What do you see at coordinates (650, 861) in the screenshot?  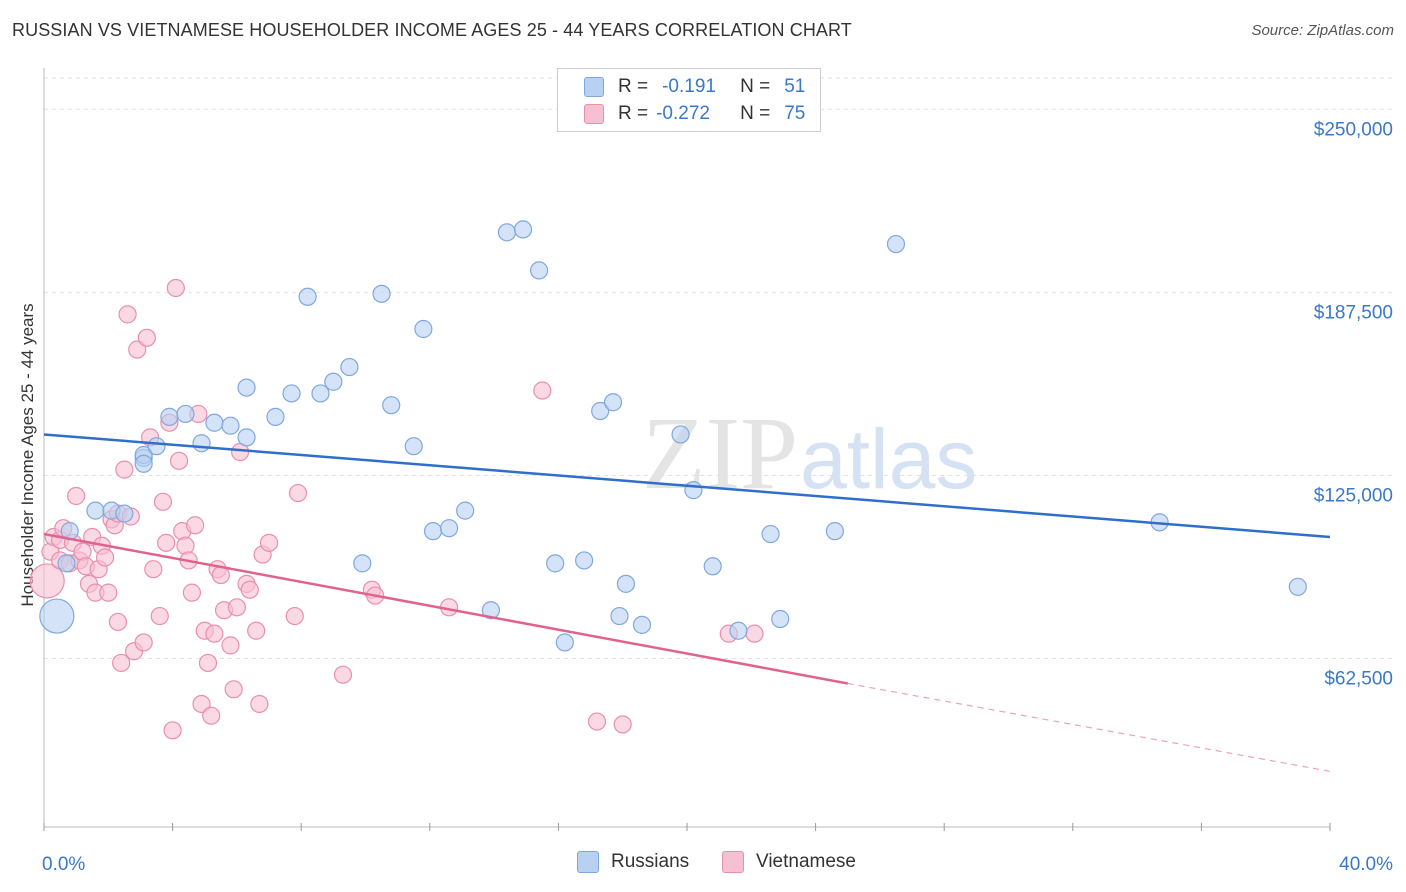 I see `legend-label-russians: Russians` at bounding box center [650, 861].